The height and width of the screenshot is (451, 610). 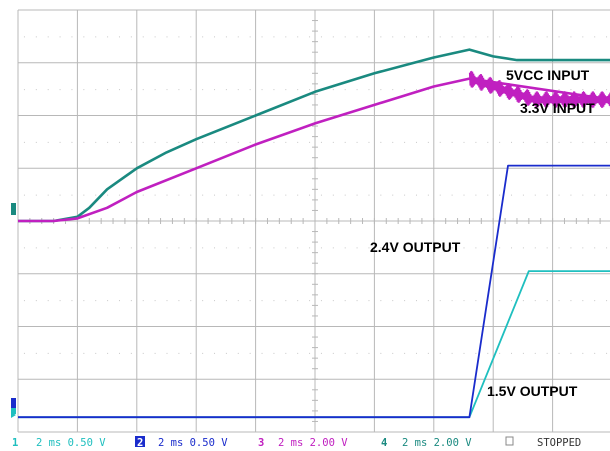 What do you see at coordinates (313, 443) in the screenshot?
I see `ch3-settings: 2 ms 2.00 V` at bounding box center [313, 443].